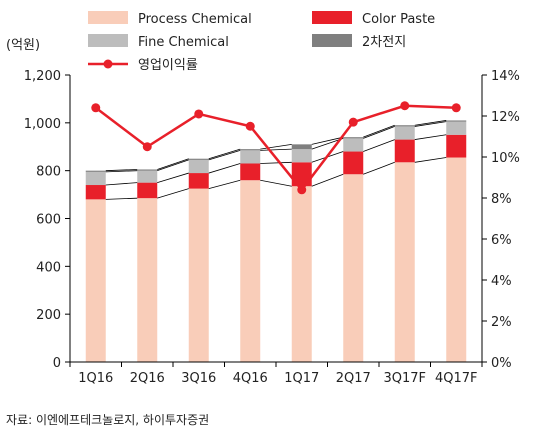 Image resolution: width=540 pixels, height=435 pixels. What do you see at coordinates (48, 315) in the screenshot?
I see `y-left-tick-label: 200` at bounding box center [48, 315].